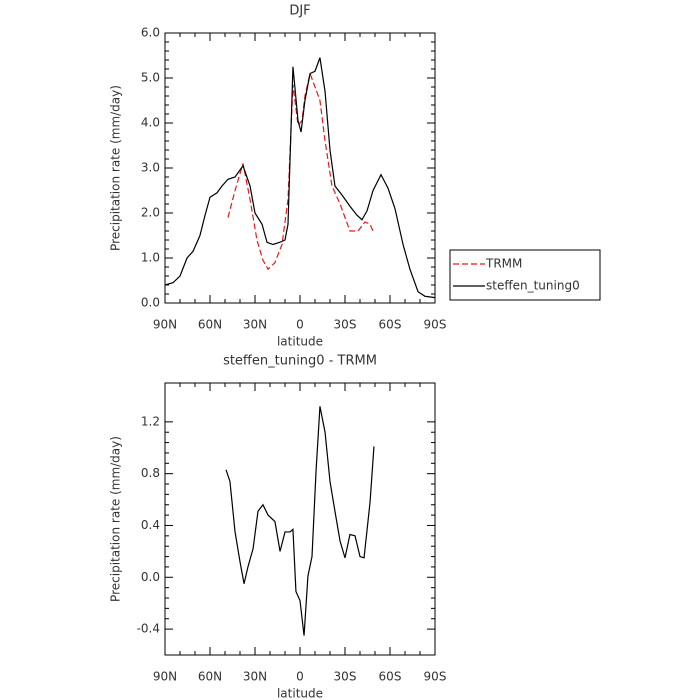 This screenshot has width=700, height=700. Describe the element at coordinates (150, 33) in the screenshot. I see `y-tick-label: 6.0` at that location.